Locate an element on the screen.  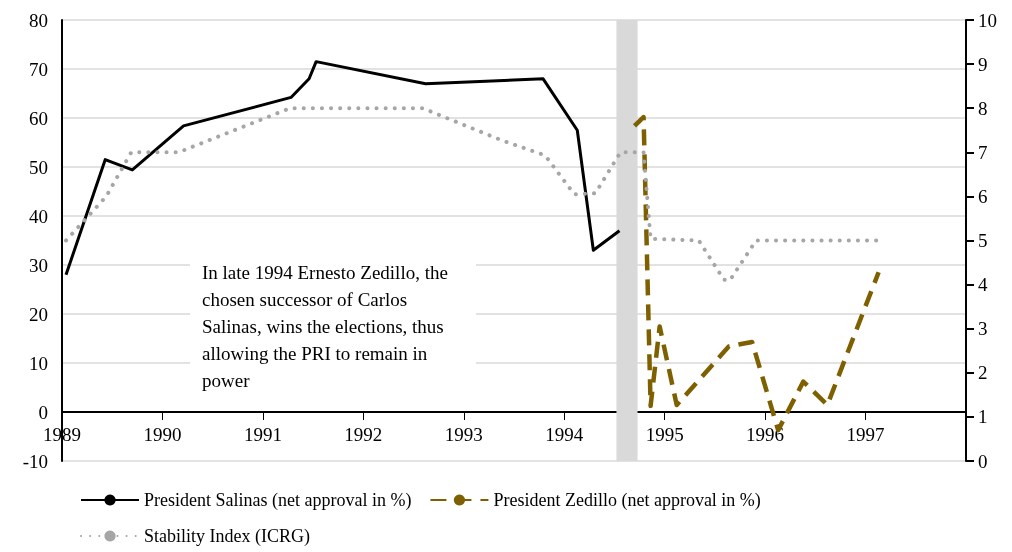
x-tick-label: 1994 is located at coordinates (564, 434).